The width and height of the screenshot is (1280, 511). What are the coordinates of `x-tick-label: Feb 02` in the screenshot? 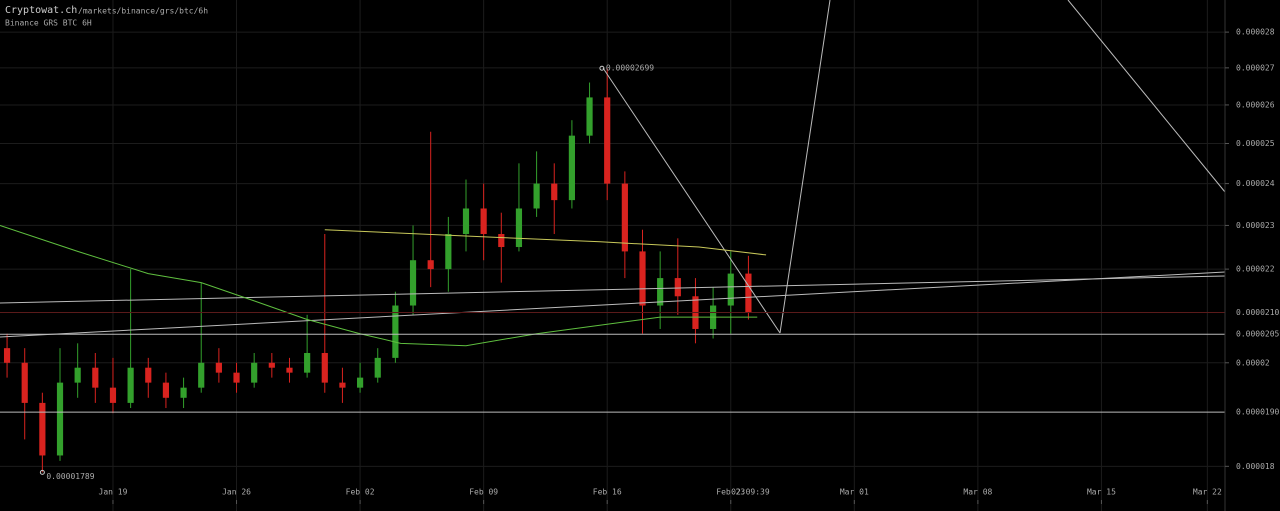 It's located at (360, 492).